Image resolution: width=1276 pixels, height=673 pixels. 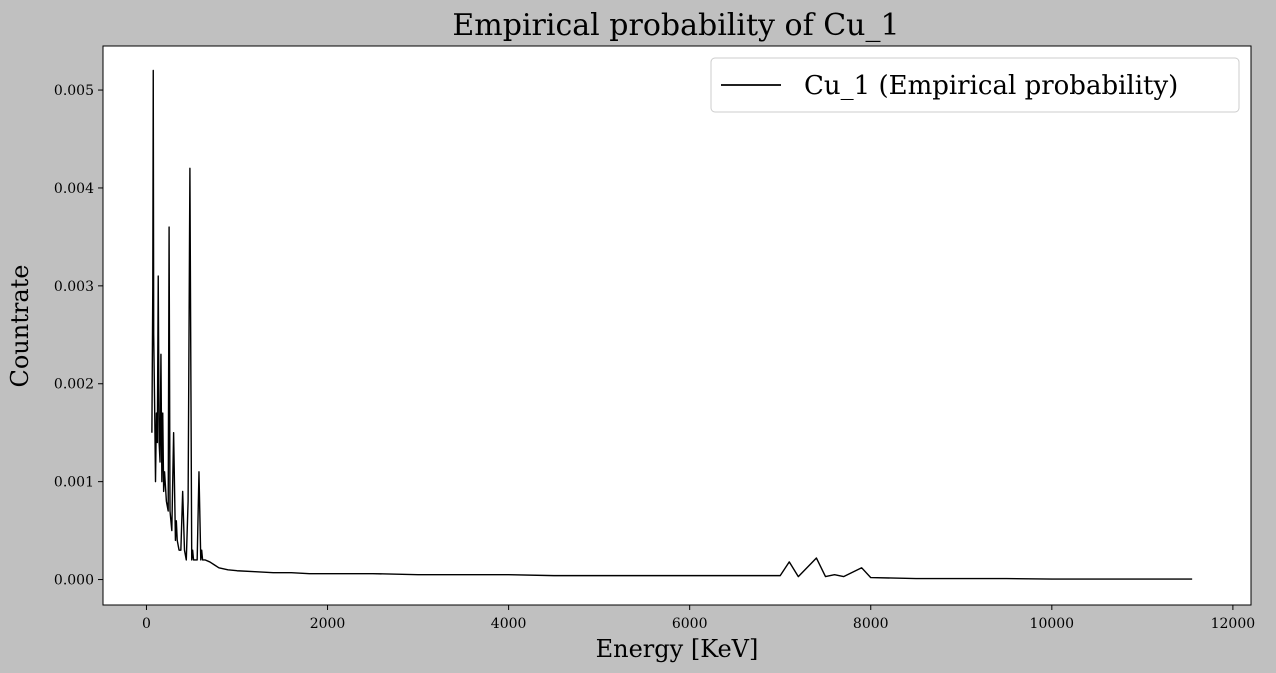 I want to click on x-tick-label: 4000, so click(x=509, y=624).